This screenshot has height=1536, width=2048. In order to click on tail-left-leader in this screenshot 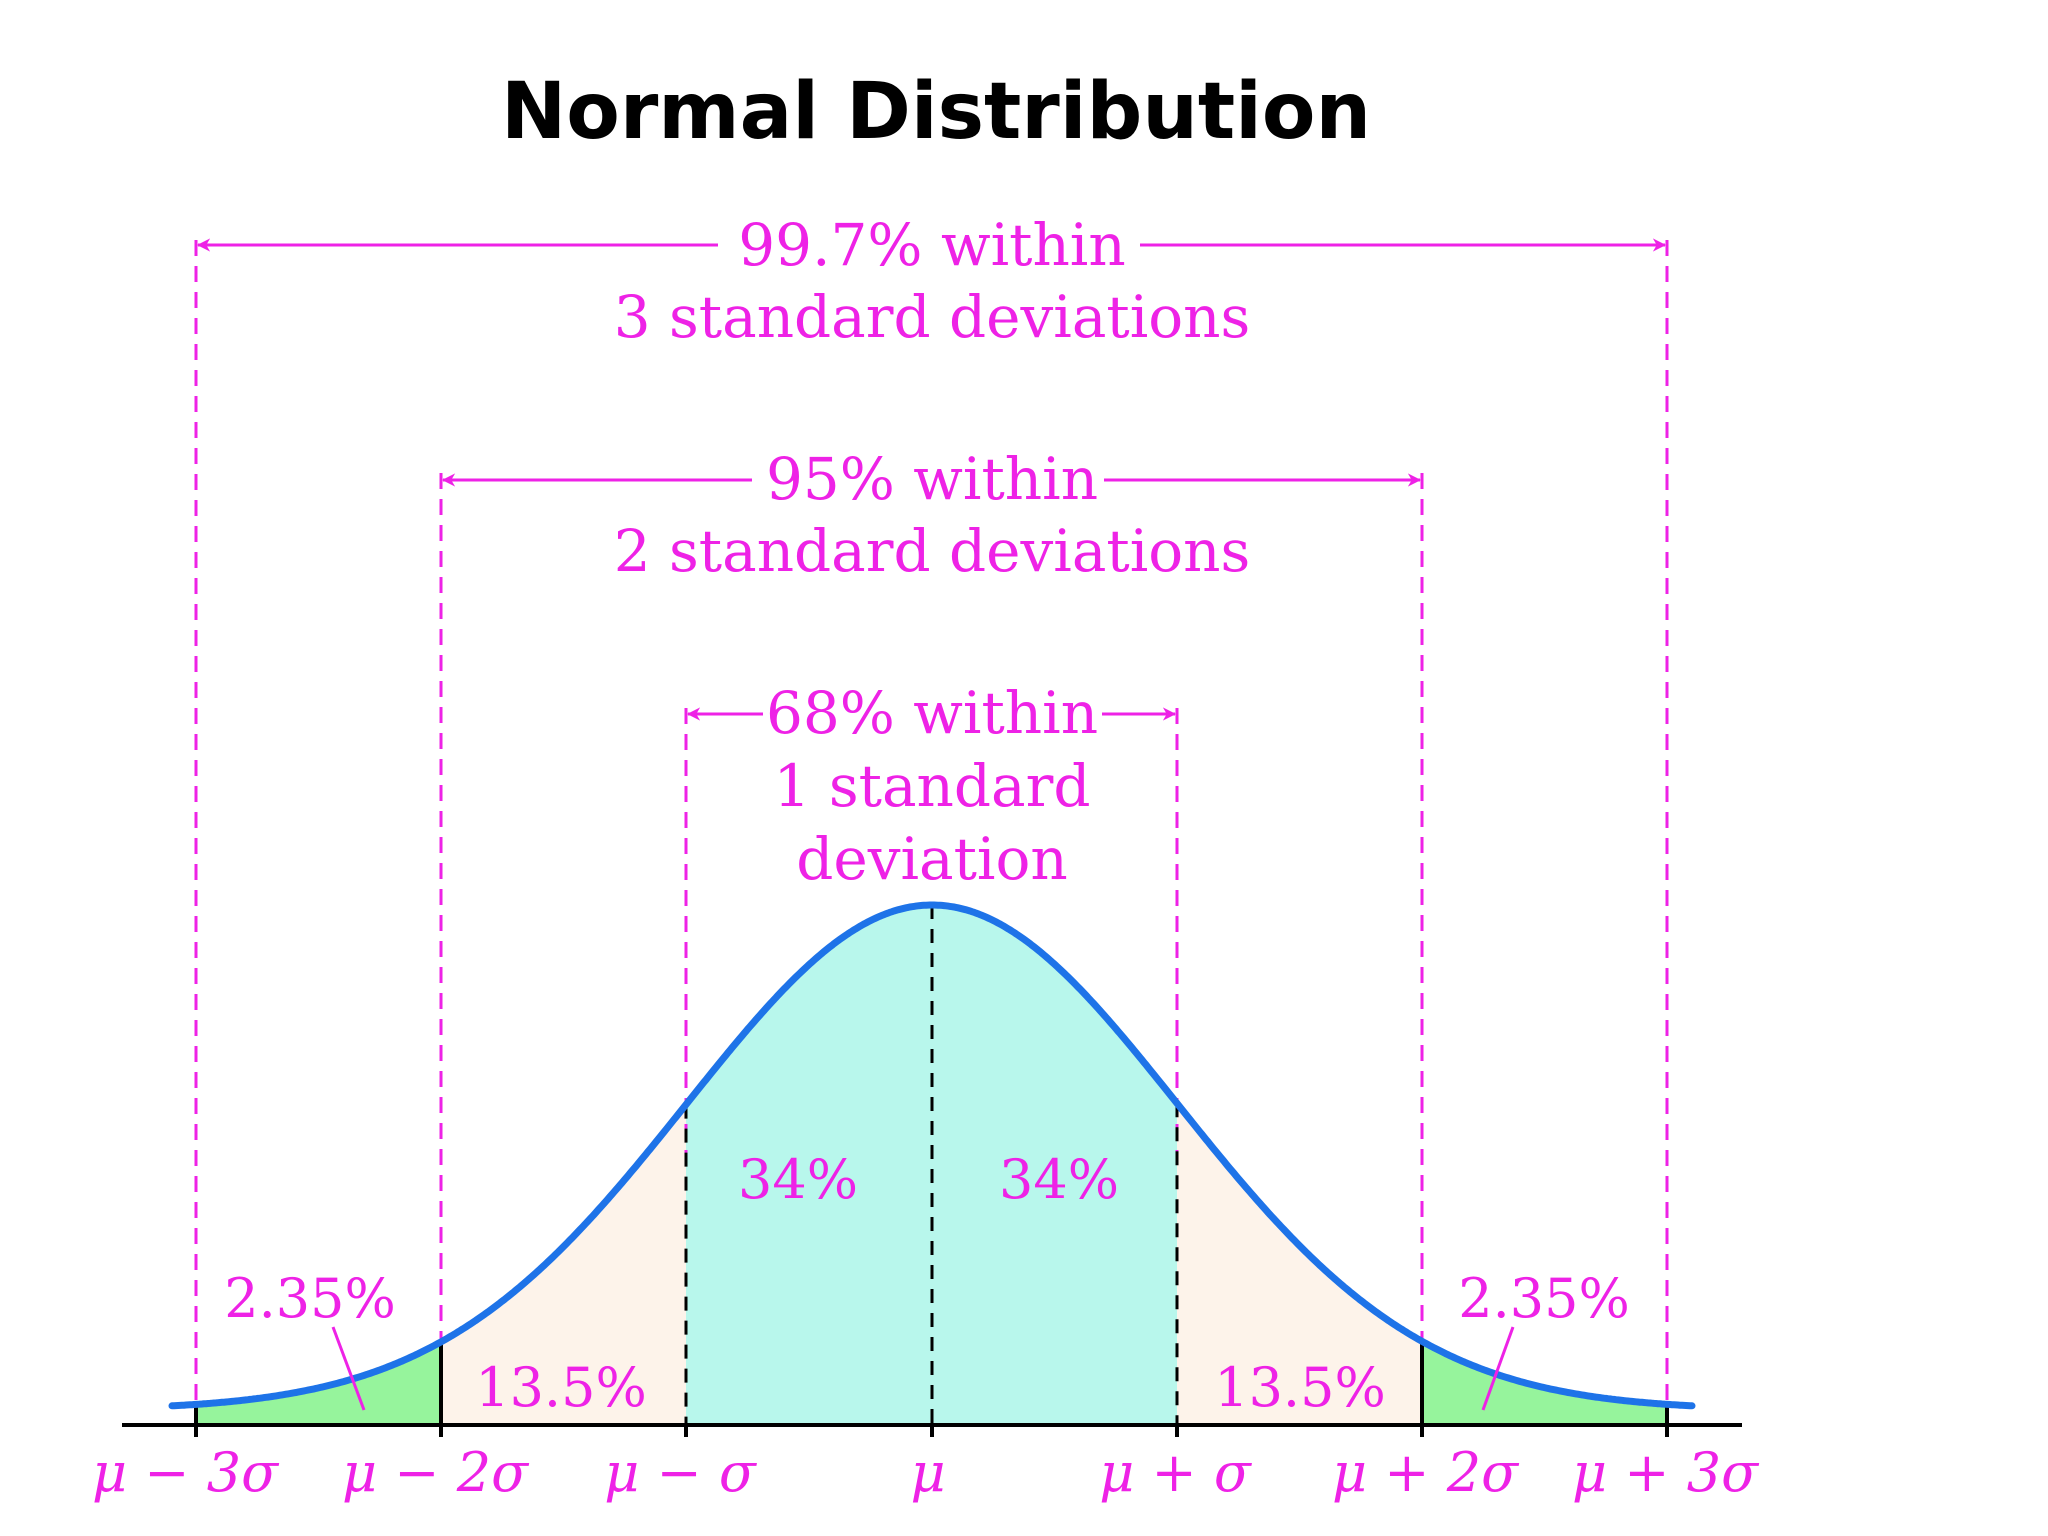, I will do `click(348, 1368)`.